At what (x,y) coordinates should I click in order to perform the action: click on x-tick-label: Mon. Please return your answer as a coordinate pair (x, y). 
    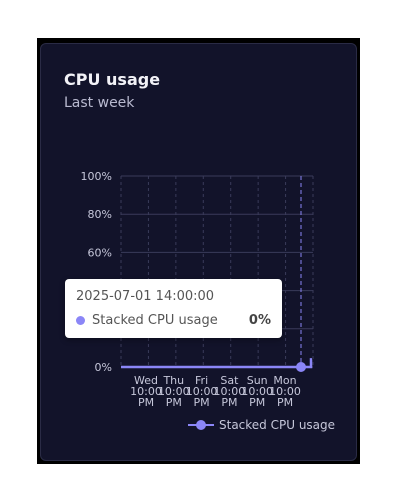
    Looking at the image, I should click on (284, 380).